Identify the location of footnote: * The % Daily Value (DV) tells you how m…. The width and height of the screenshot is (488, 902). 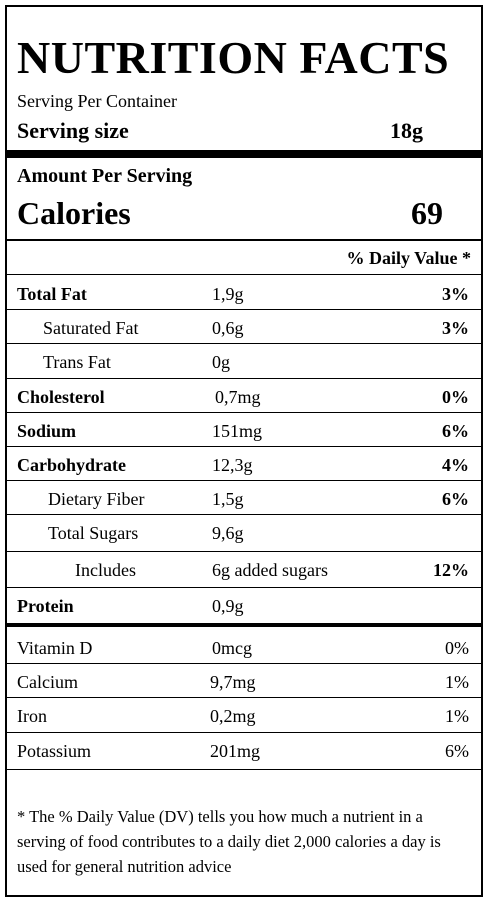
(229, 841).